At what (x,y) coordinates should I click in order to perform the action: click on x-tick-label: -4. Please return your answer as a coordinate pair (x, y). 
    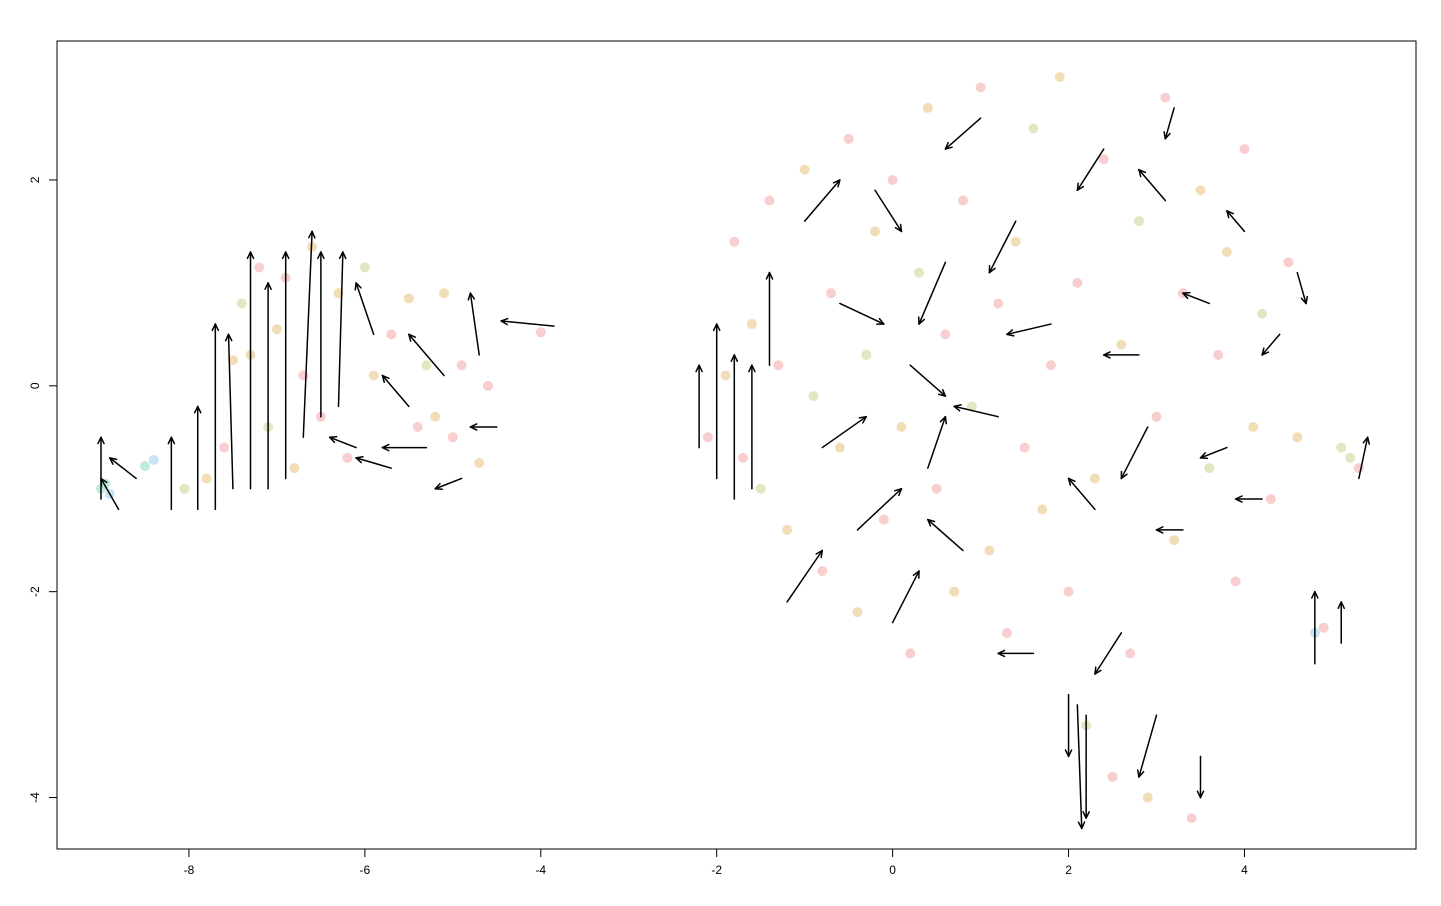
    Looking at the image, I should click on (540, 870).